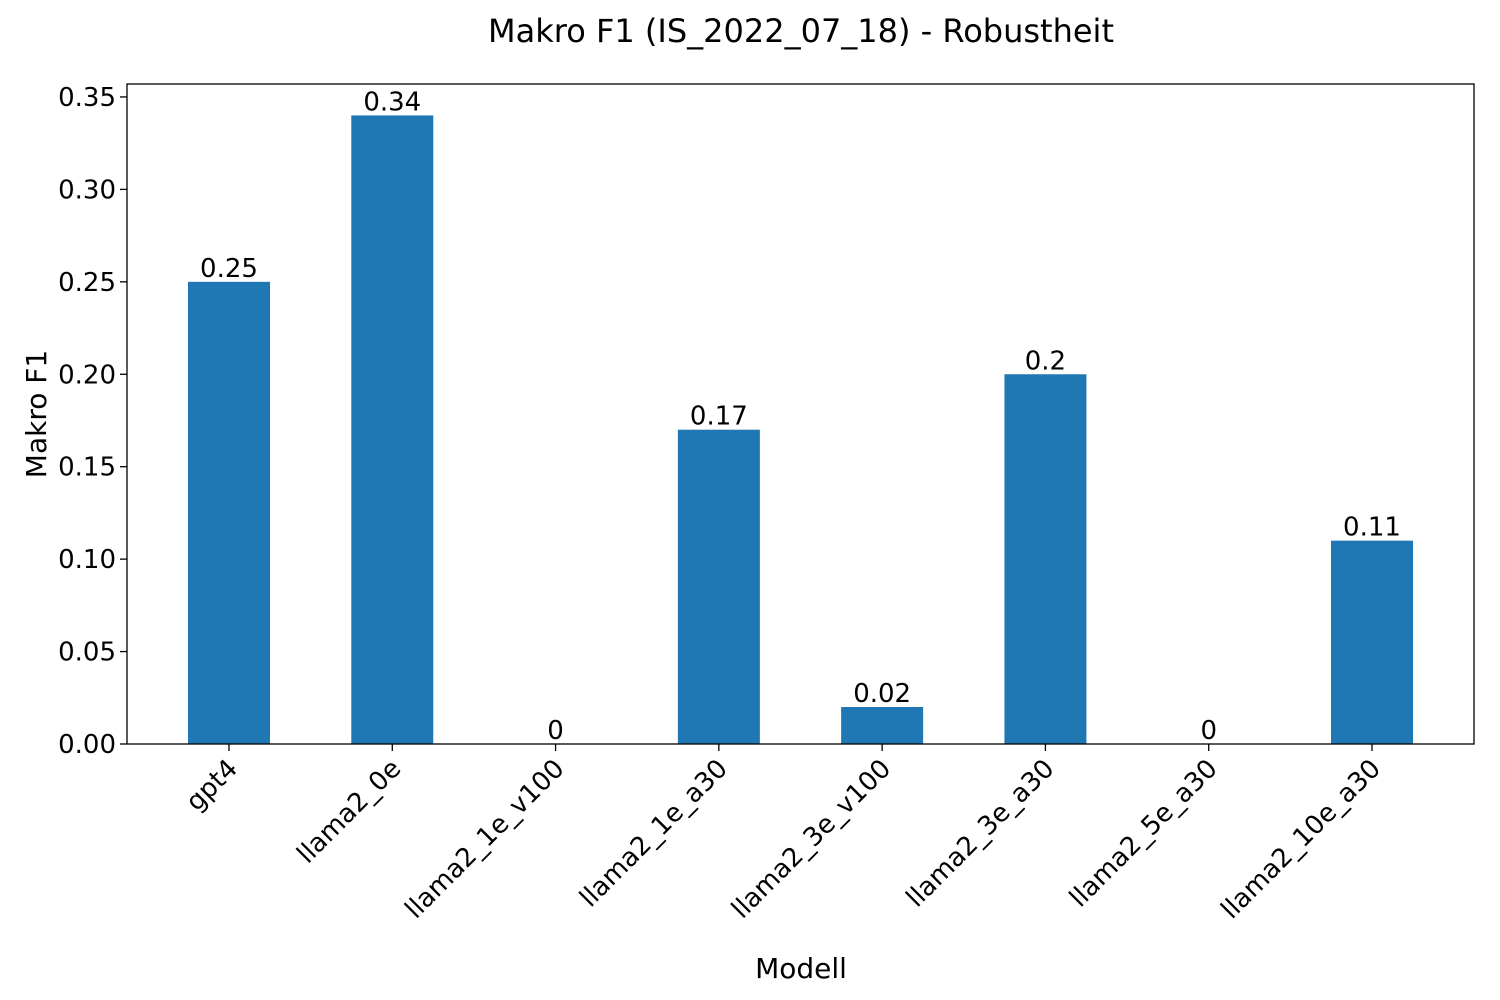  Describe the element at coordinates (211, 785) in the screenshot. I see `x-tick-label: gpt4` at that location.